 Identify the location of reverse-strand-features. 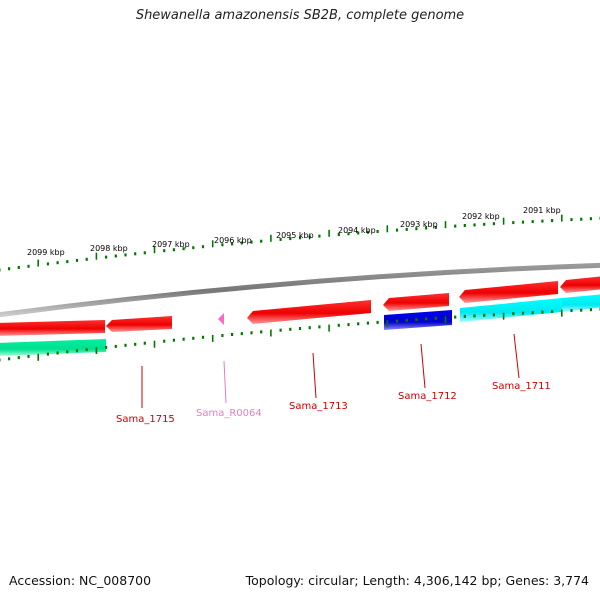
(300, 325).